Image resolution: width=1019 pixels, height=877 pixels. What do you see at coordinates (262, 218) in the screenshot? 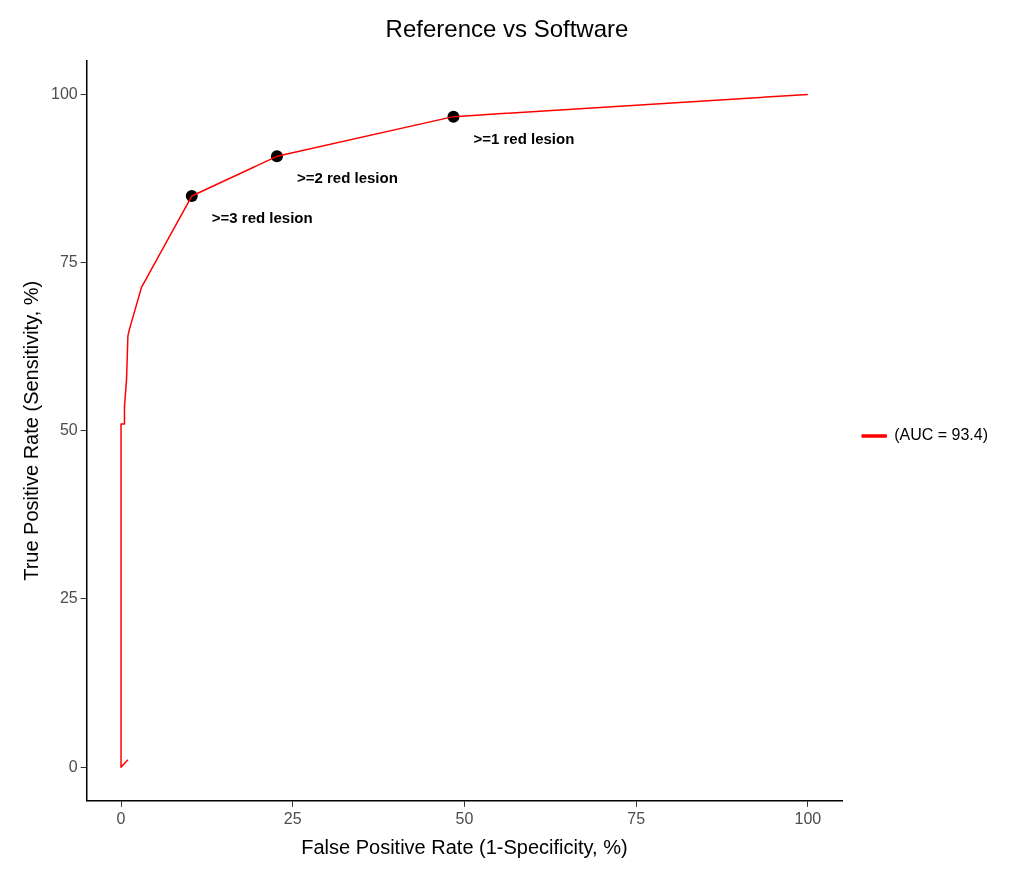
I see `annotation: >=3 red lesion` at bounding box center [262, 218].